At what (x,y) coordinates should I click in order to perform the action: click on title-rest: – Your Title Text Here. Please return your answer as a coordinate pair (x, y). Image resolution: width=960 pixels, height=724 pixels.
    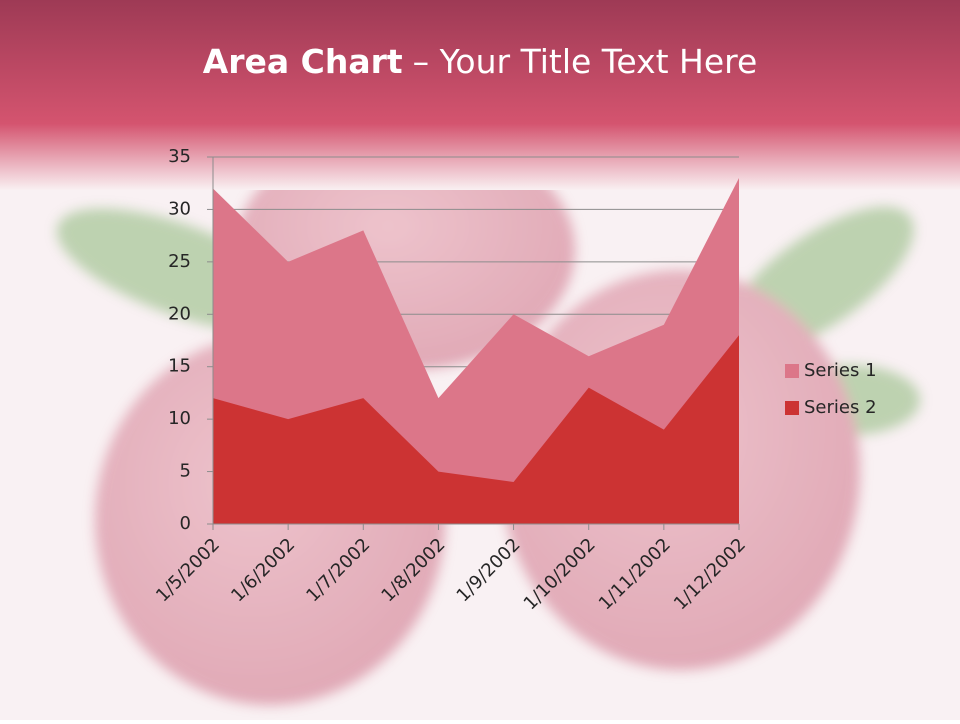
    Looking at the image, I should click on (585, 61).